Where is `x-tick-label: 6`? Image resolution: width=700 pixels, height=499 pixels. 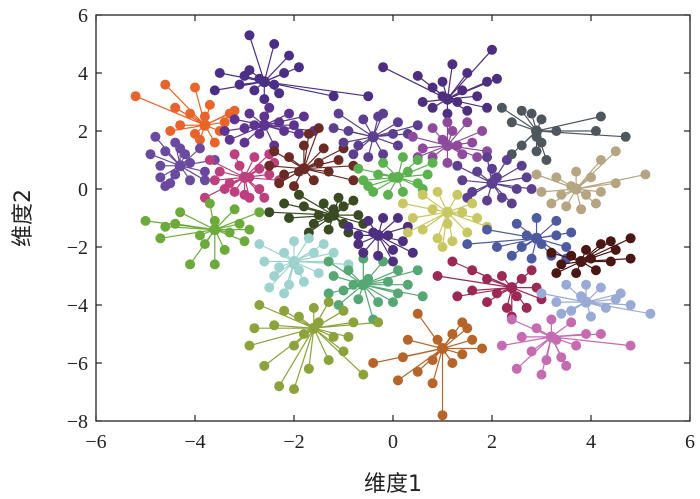 x-tick-label: 6 is located at coordinates (690, 442).